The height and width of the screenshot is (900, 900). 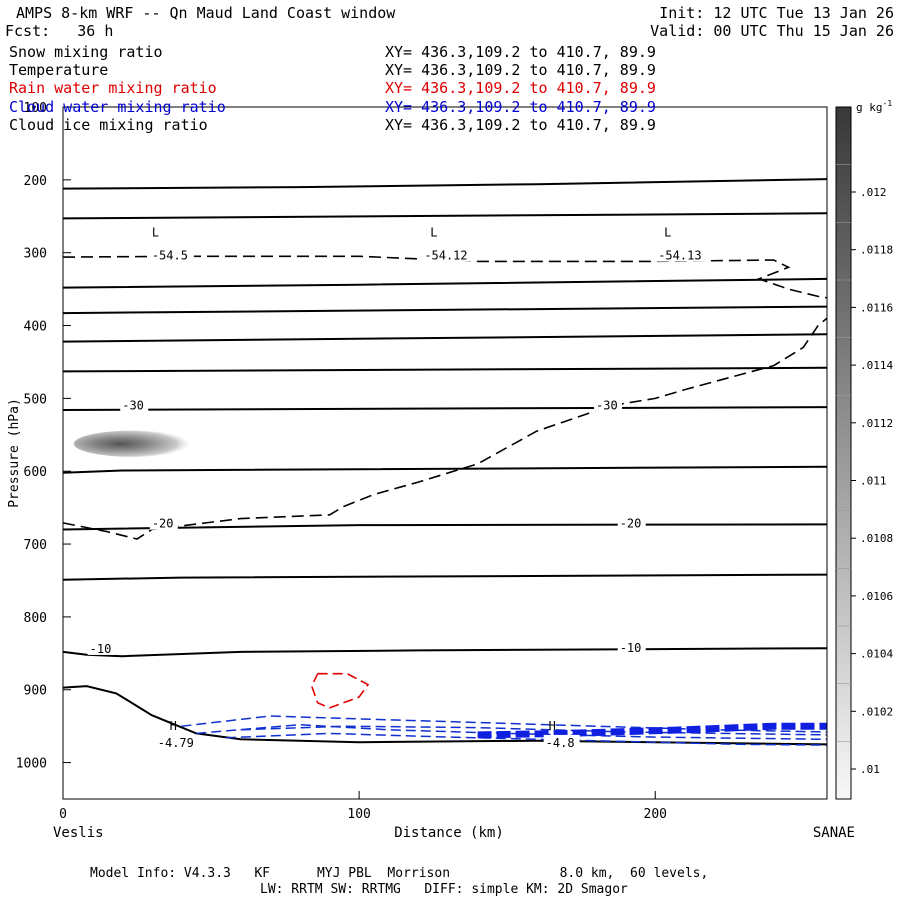 I want to click on field-xy-3: XY= 436.3,109.2 to 410.7, 89.9, so click(x=520, y=106).